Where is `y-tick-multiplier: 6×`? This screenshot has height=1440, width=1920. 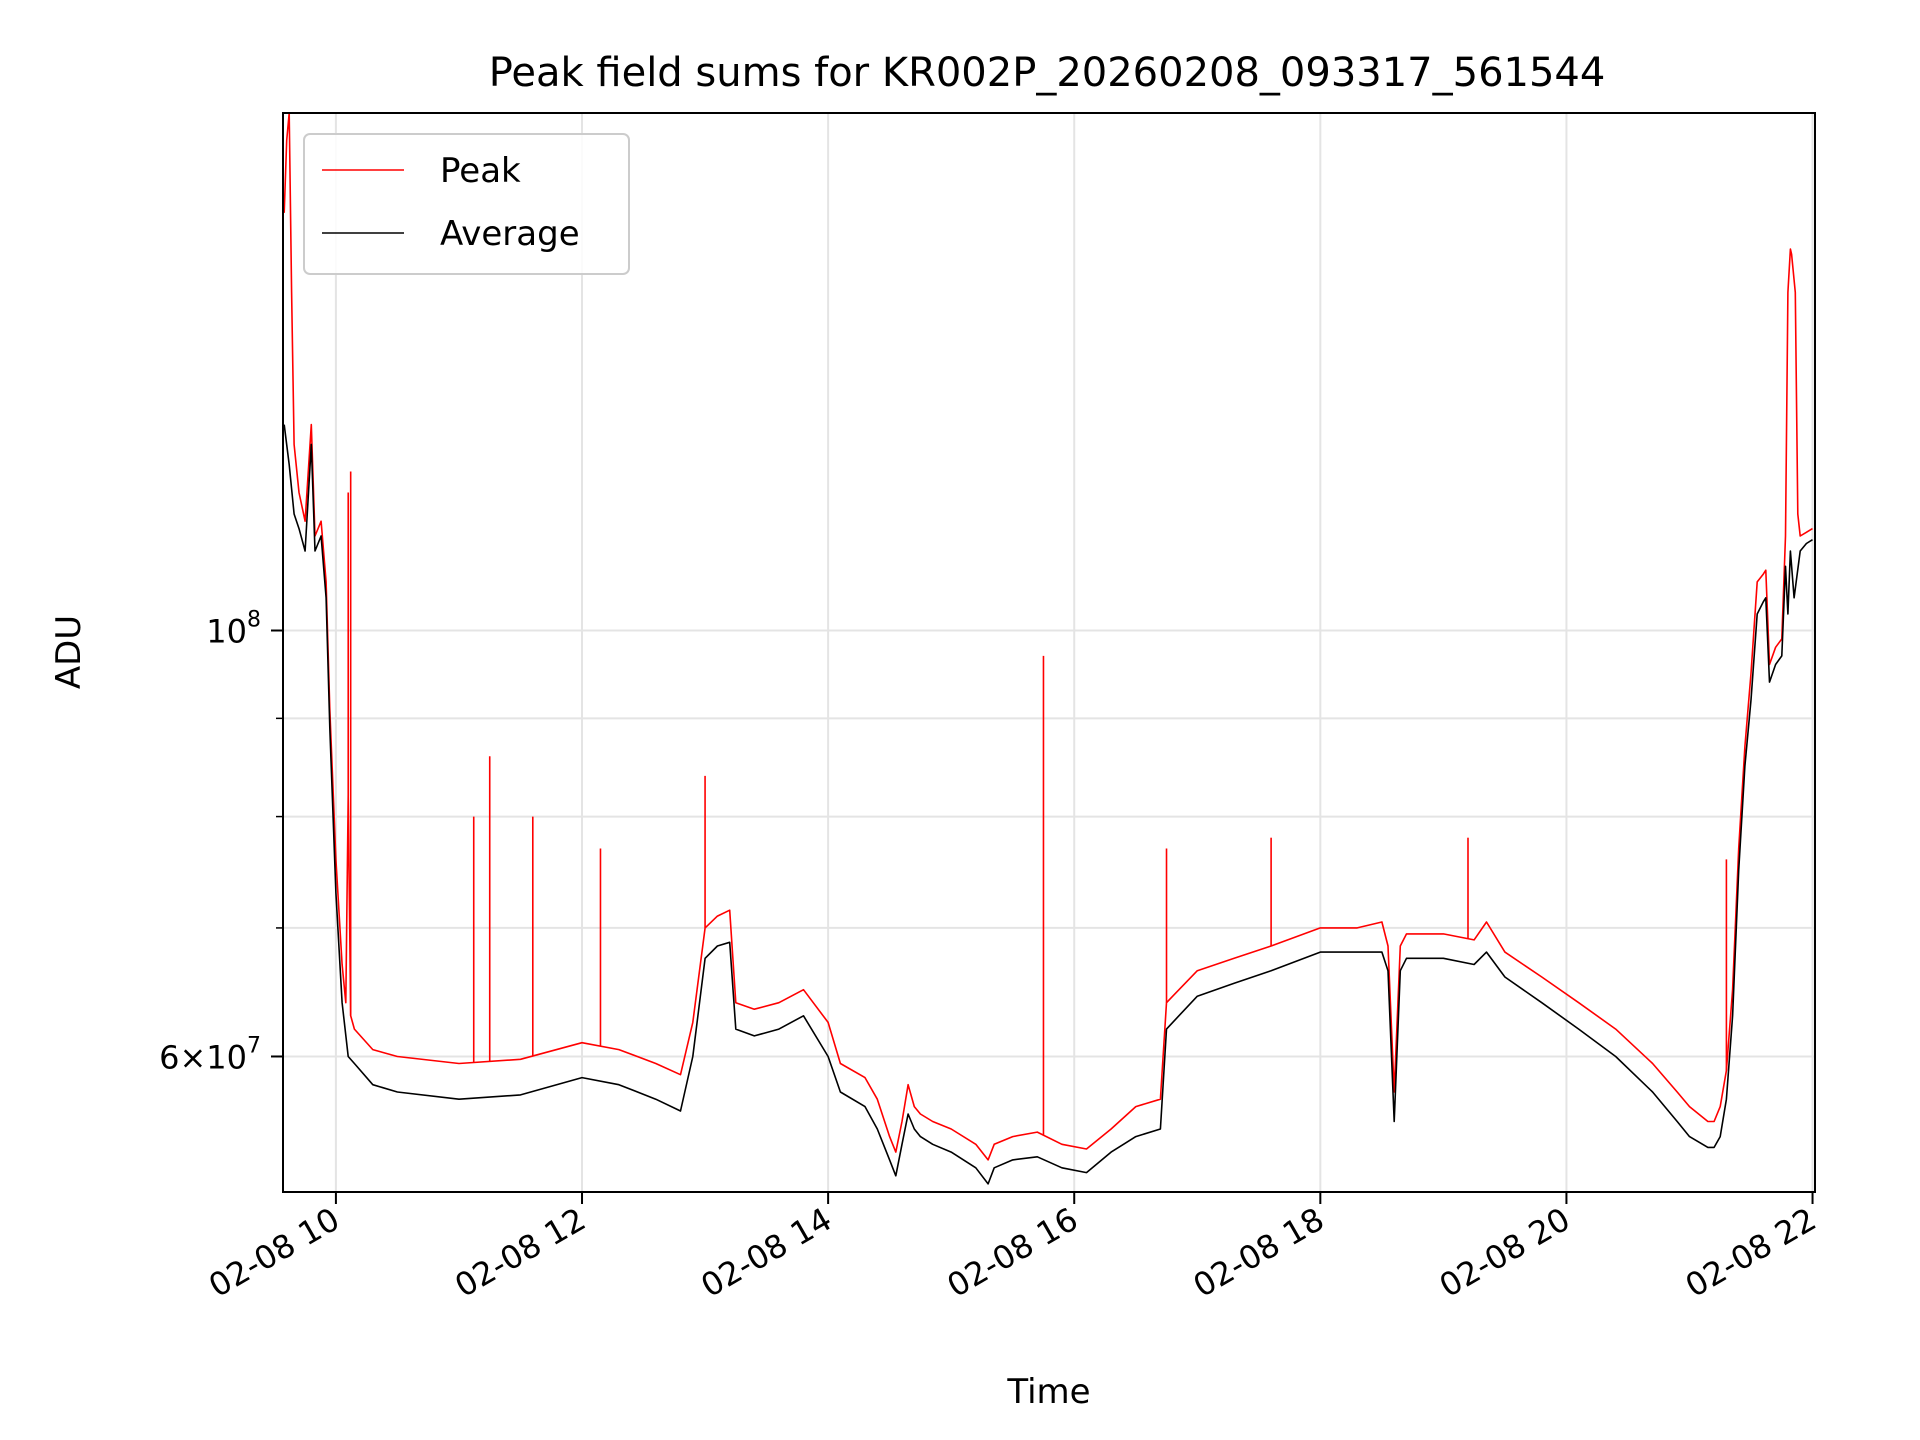 y-tick-multiplier: 6× is located at coordinates (182, 1057).